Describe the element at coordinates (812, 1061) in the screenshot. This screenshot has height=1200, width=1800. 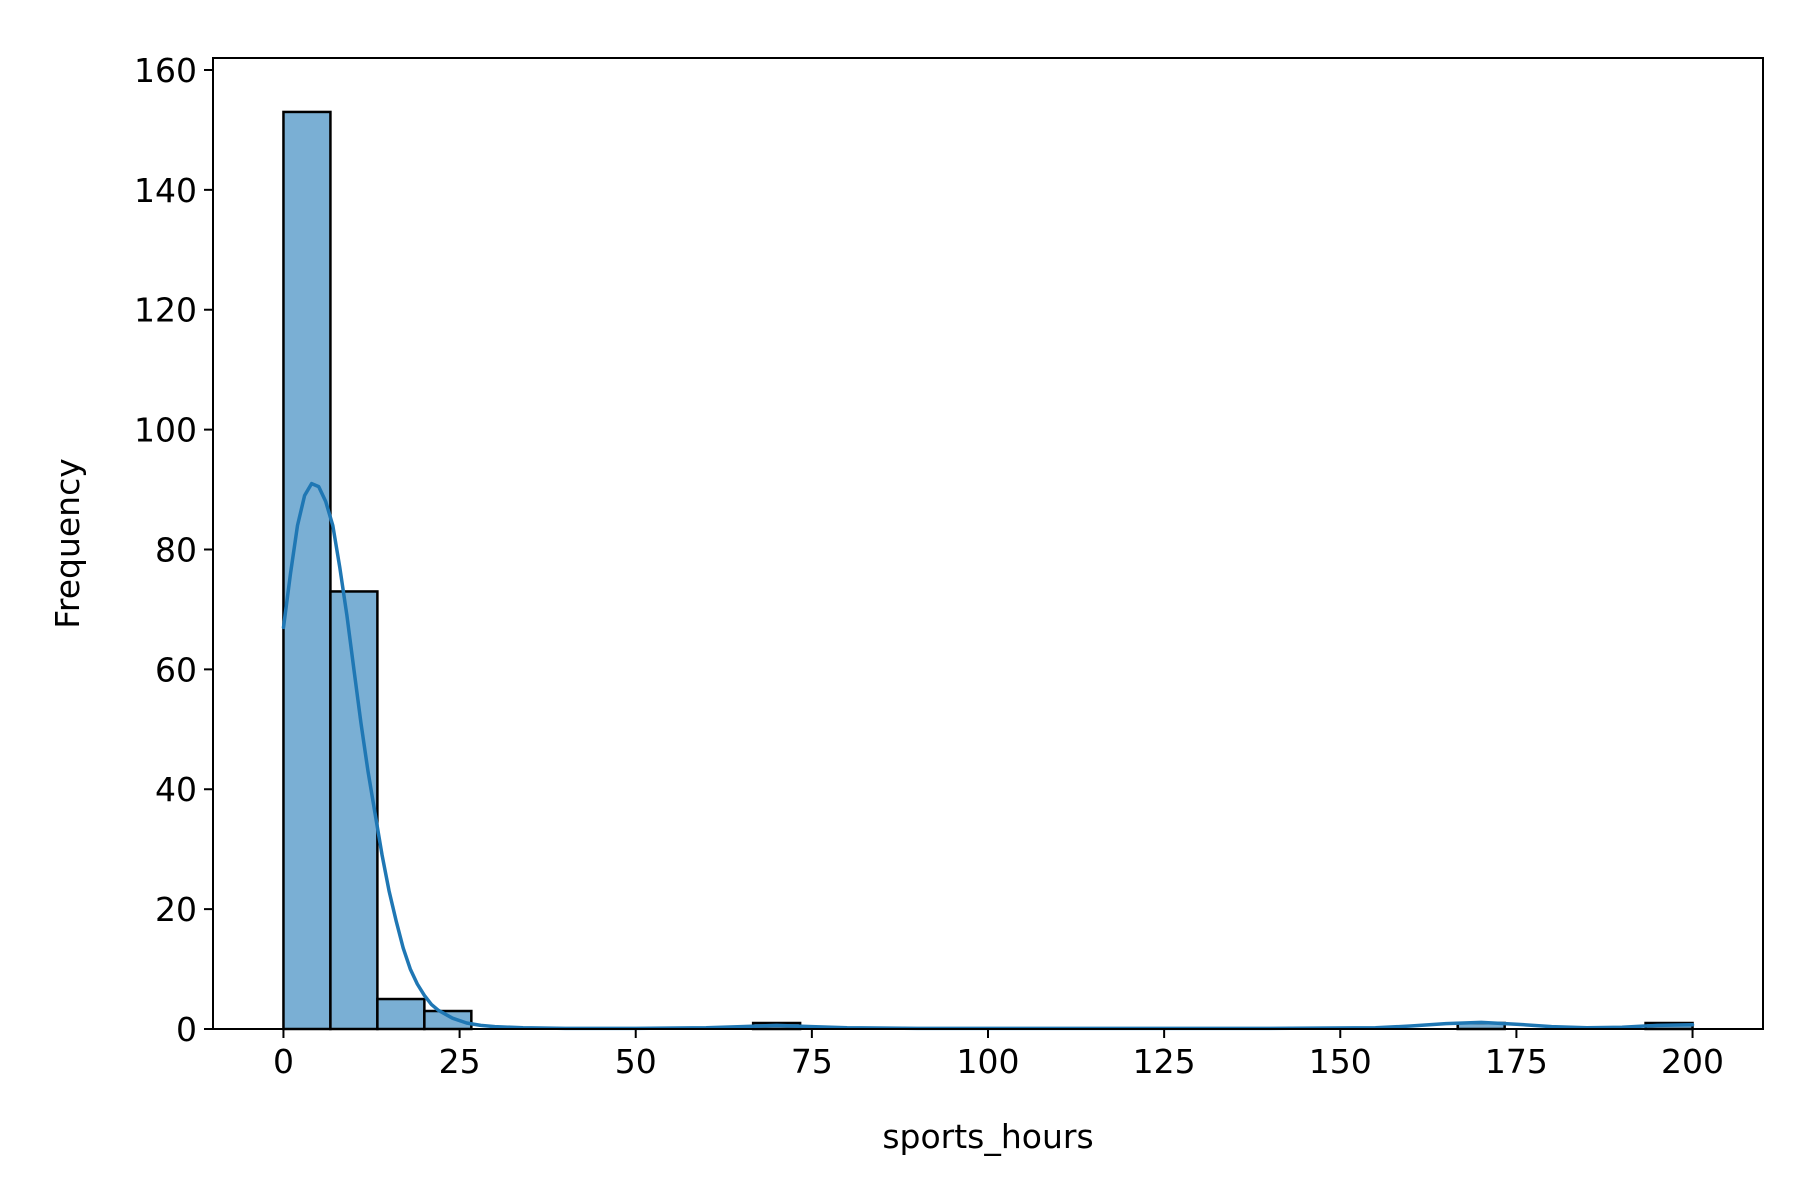
I see `x-tick-label: 75` at that location.